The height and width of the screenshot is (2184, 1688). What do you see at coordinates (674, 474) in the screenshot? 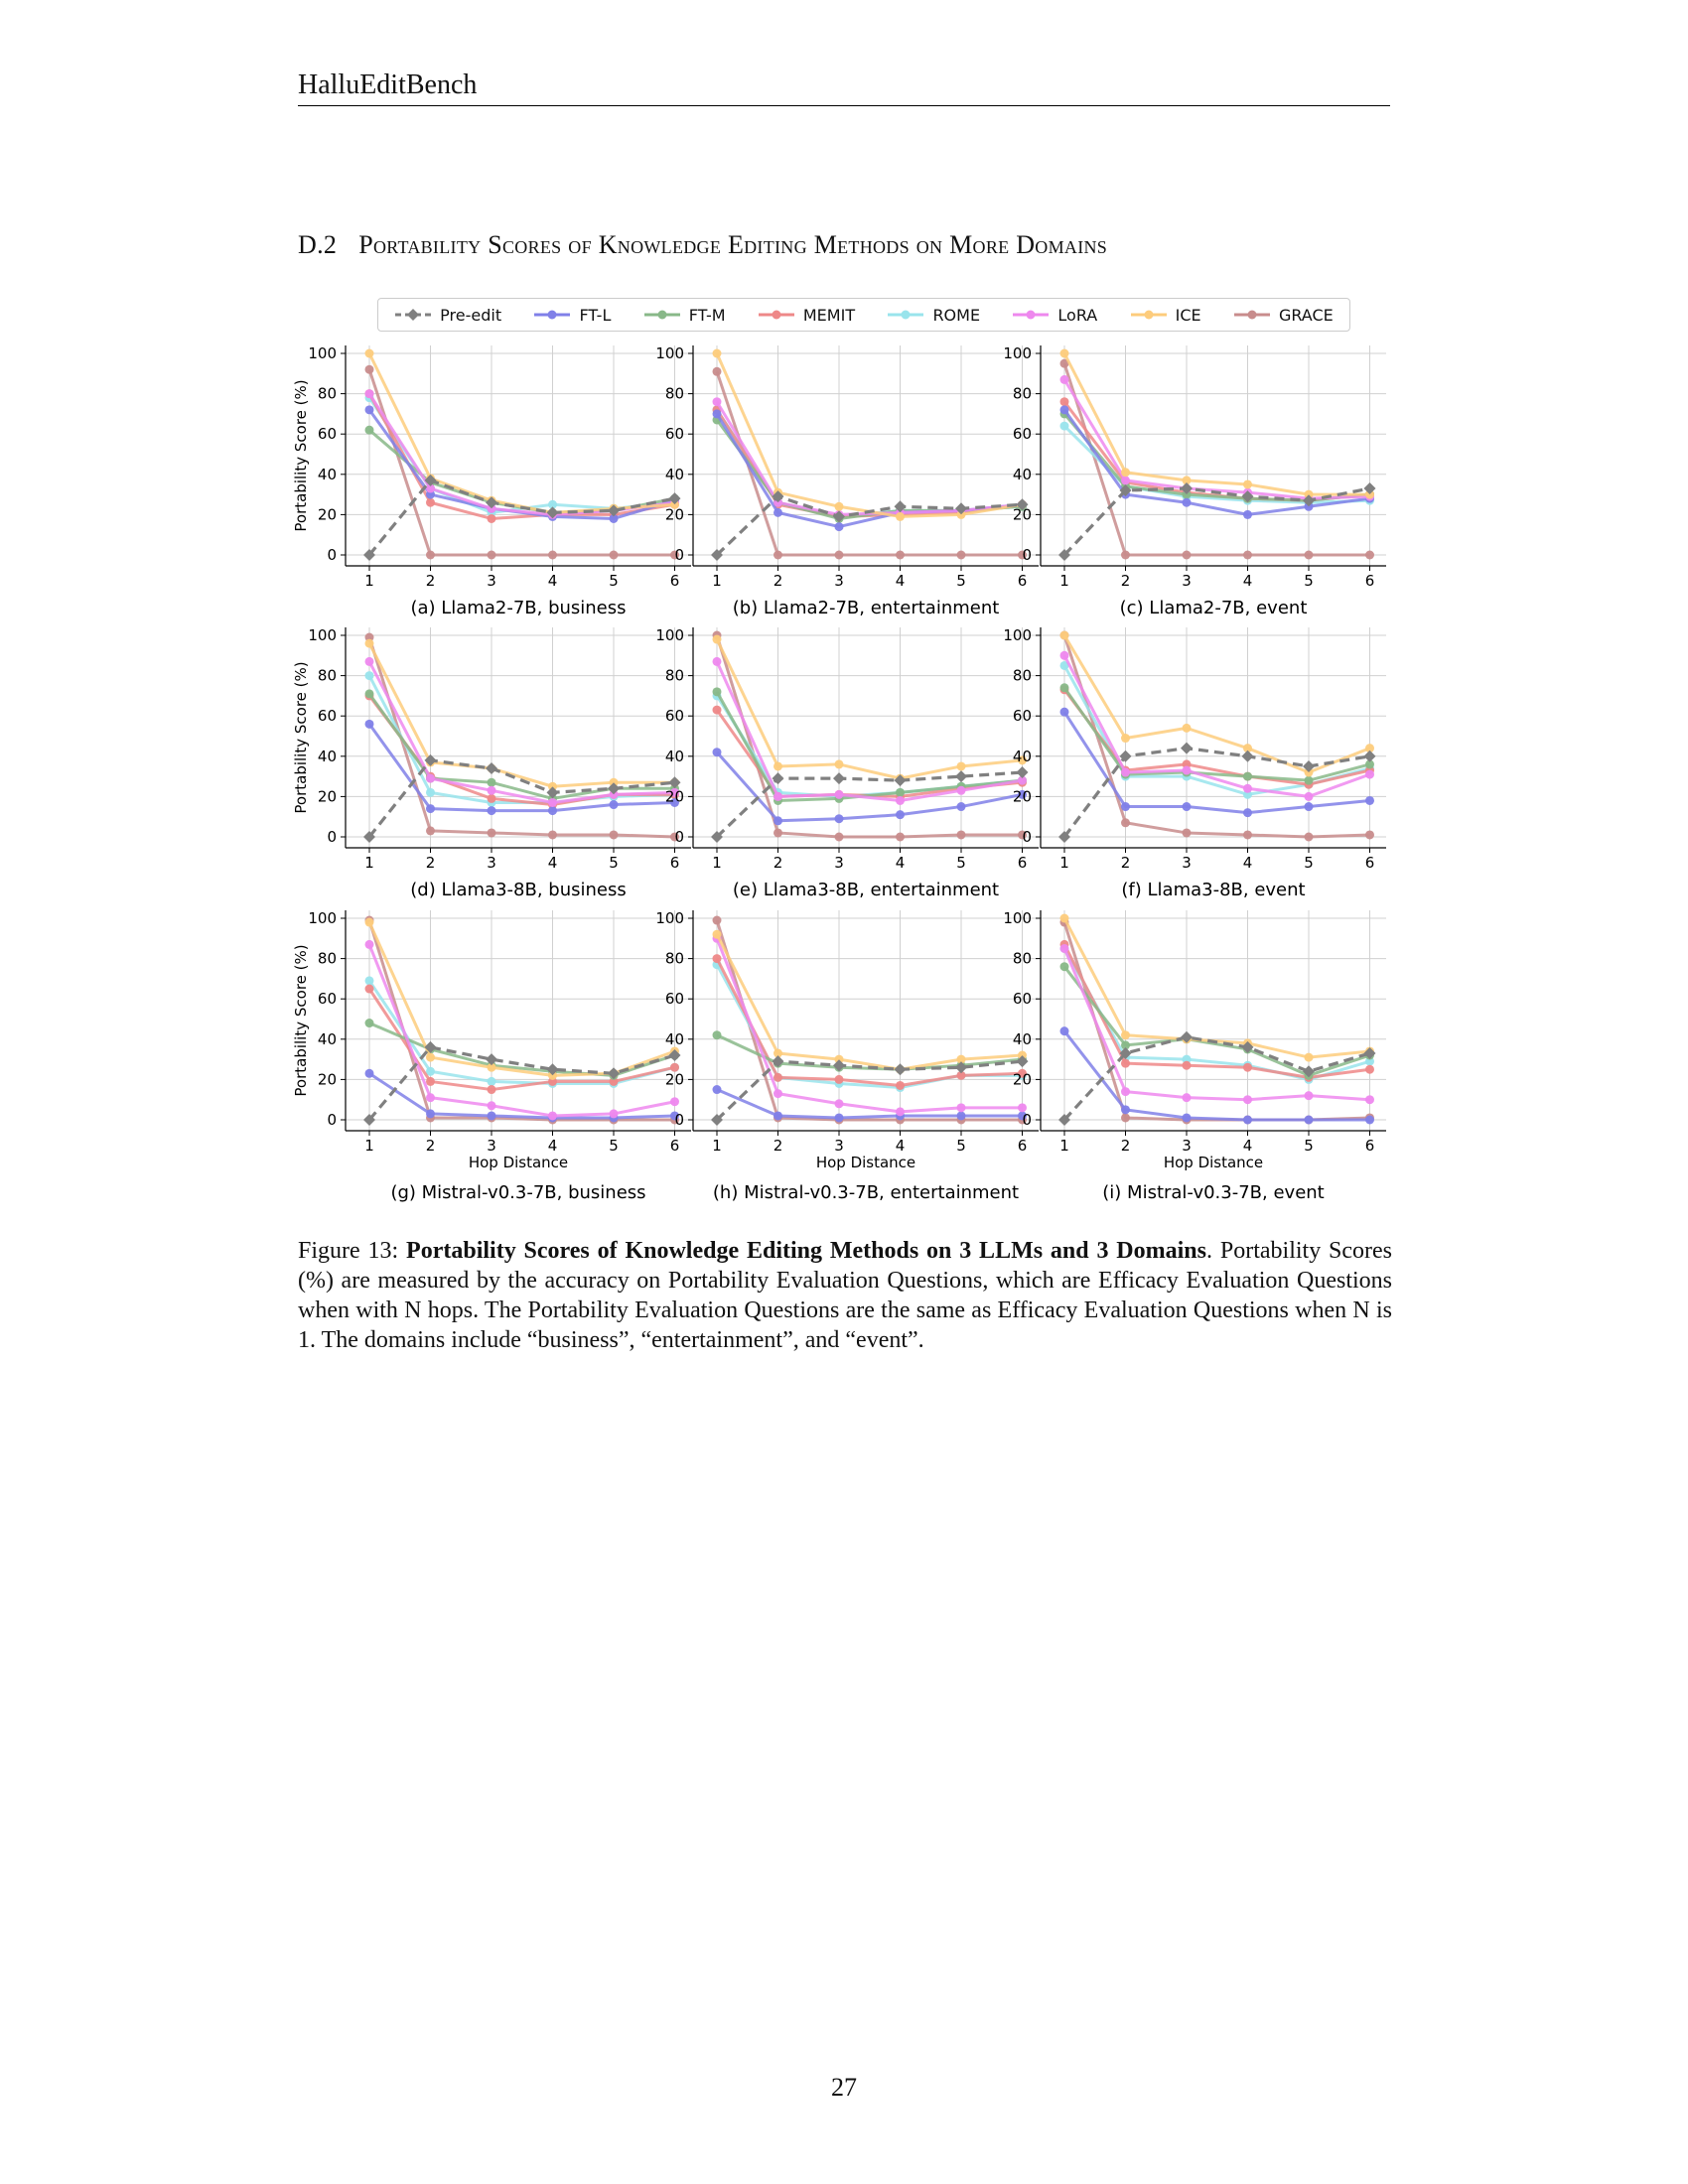
I see `y-tick-label: 40` at bounding box center [674, 474].